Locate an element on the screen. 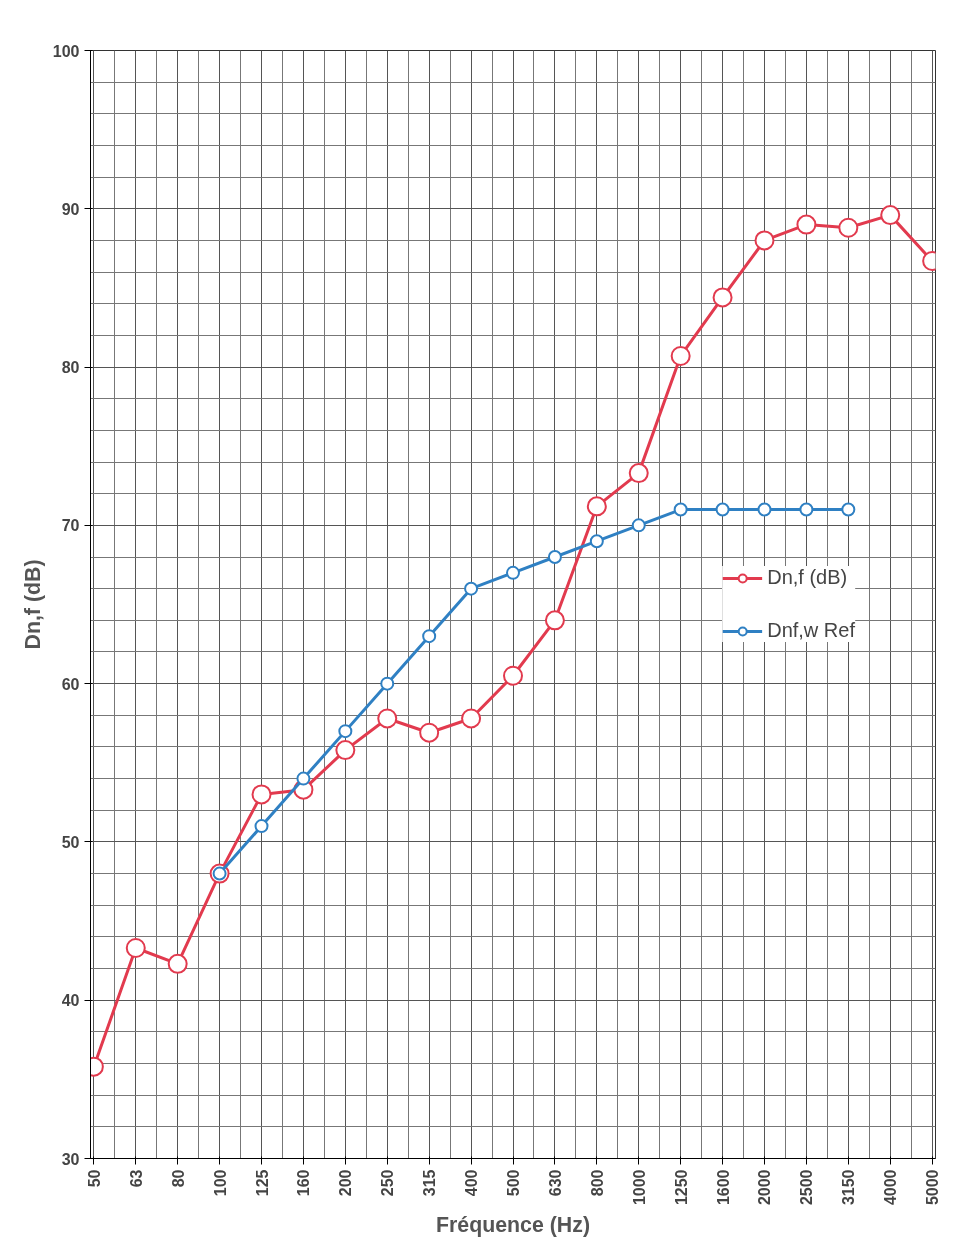  x-tick-label: 315 is located at coordinates (430, 1183).